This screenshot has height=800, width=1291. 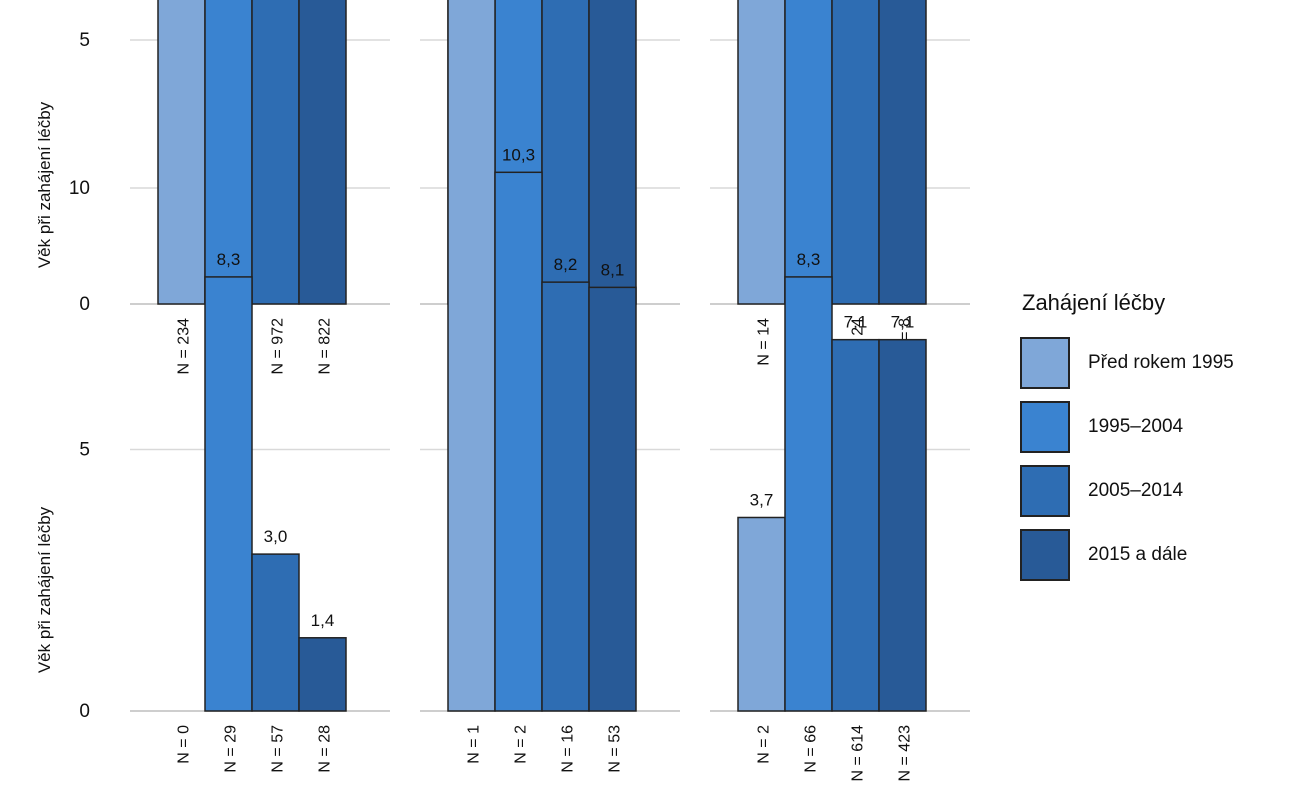 I want to click on bar-value-label: 1,4, so click(x=323, y=620).